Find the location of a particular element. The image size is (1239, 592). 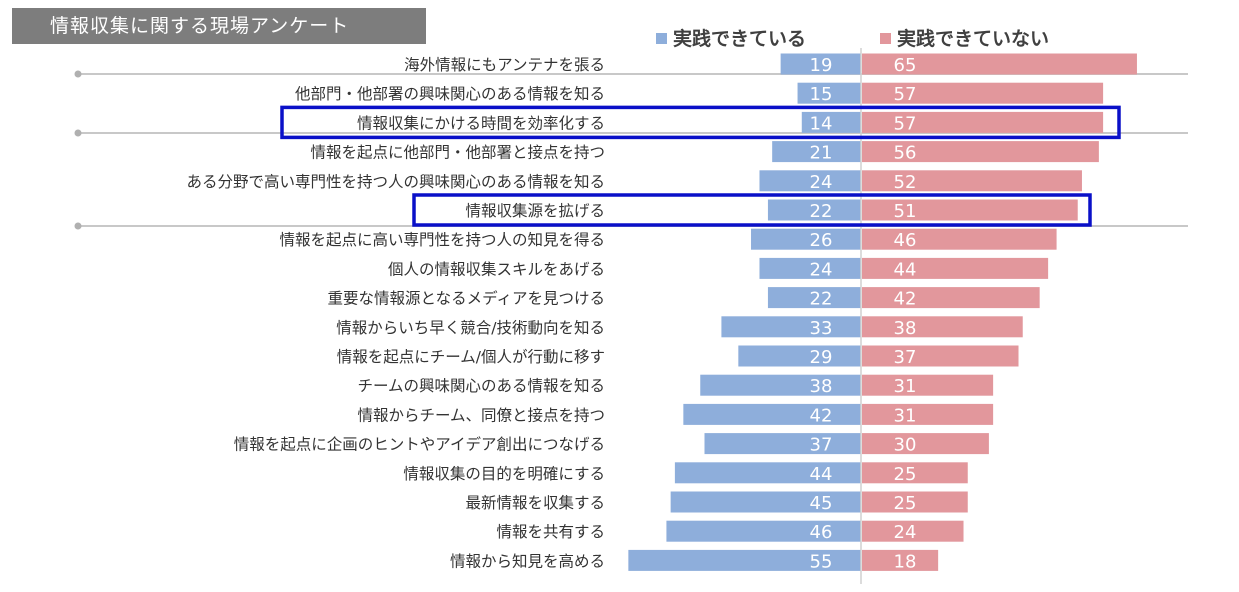

value-label-practiced: 15 is located at coordinates (821, 94).